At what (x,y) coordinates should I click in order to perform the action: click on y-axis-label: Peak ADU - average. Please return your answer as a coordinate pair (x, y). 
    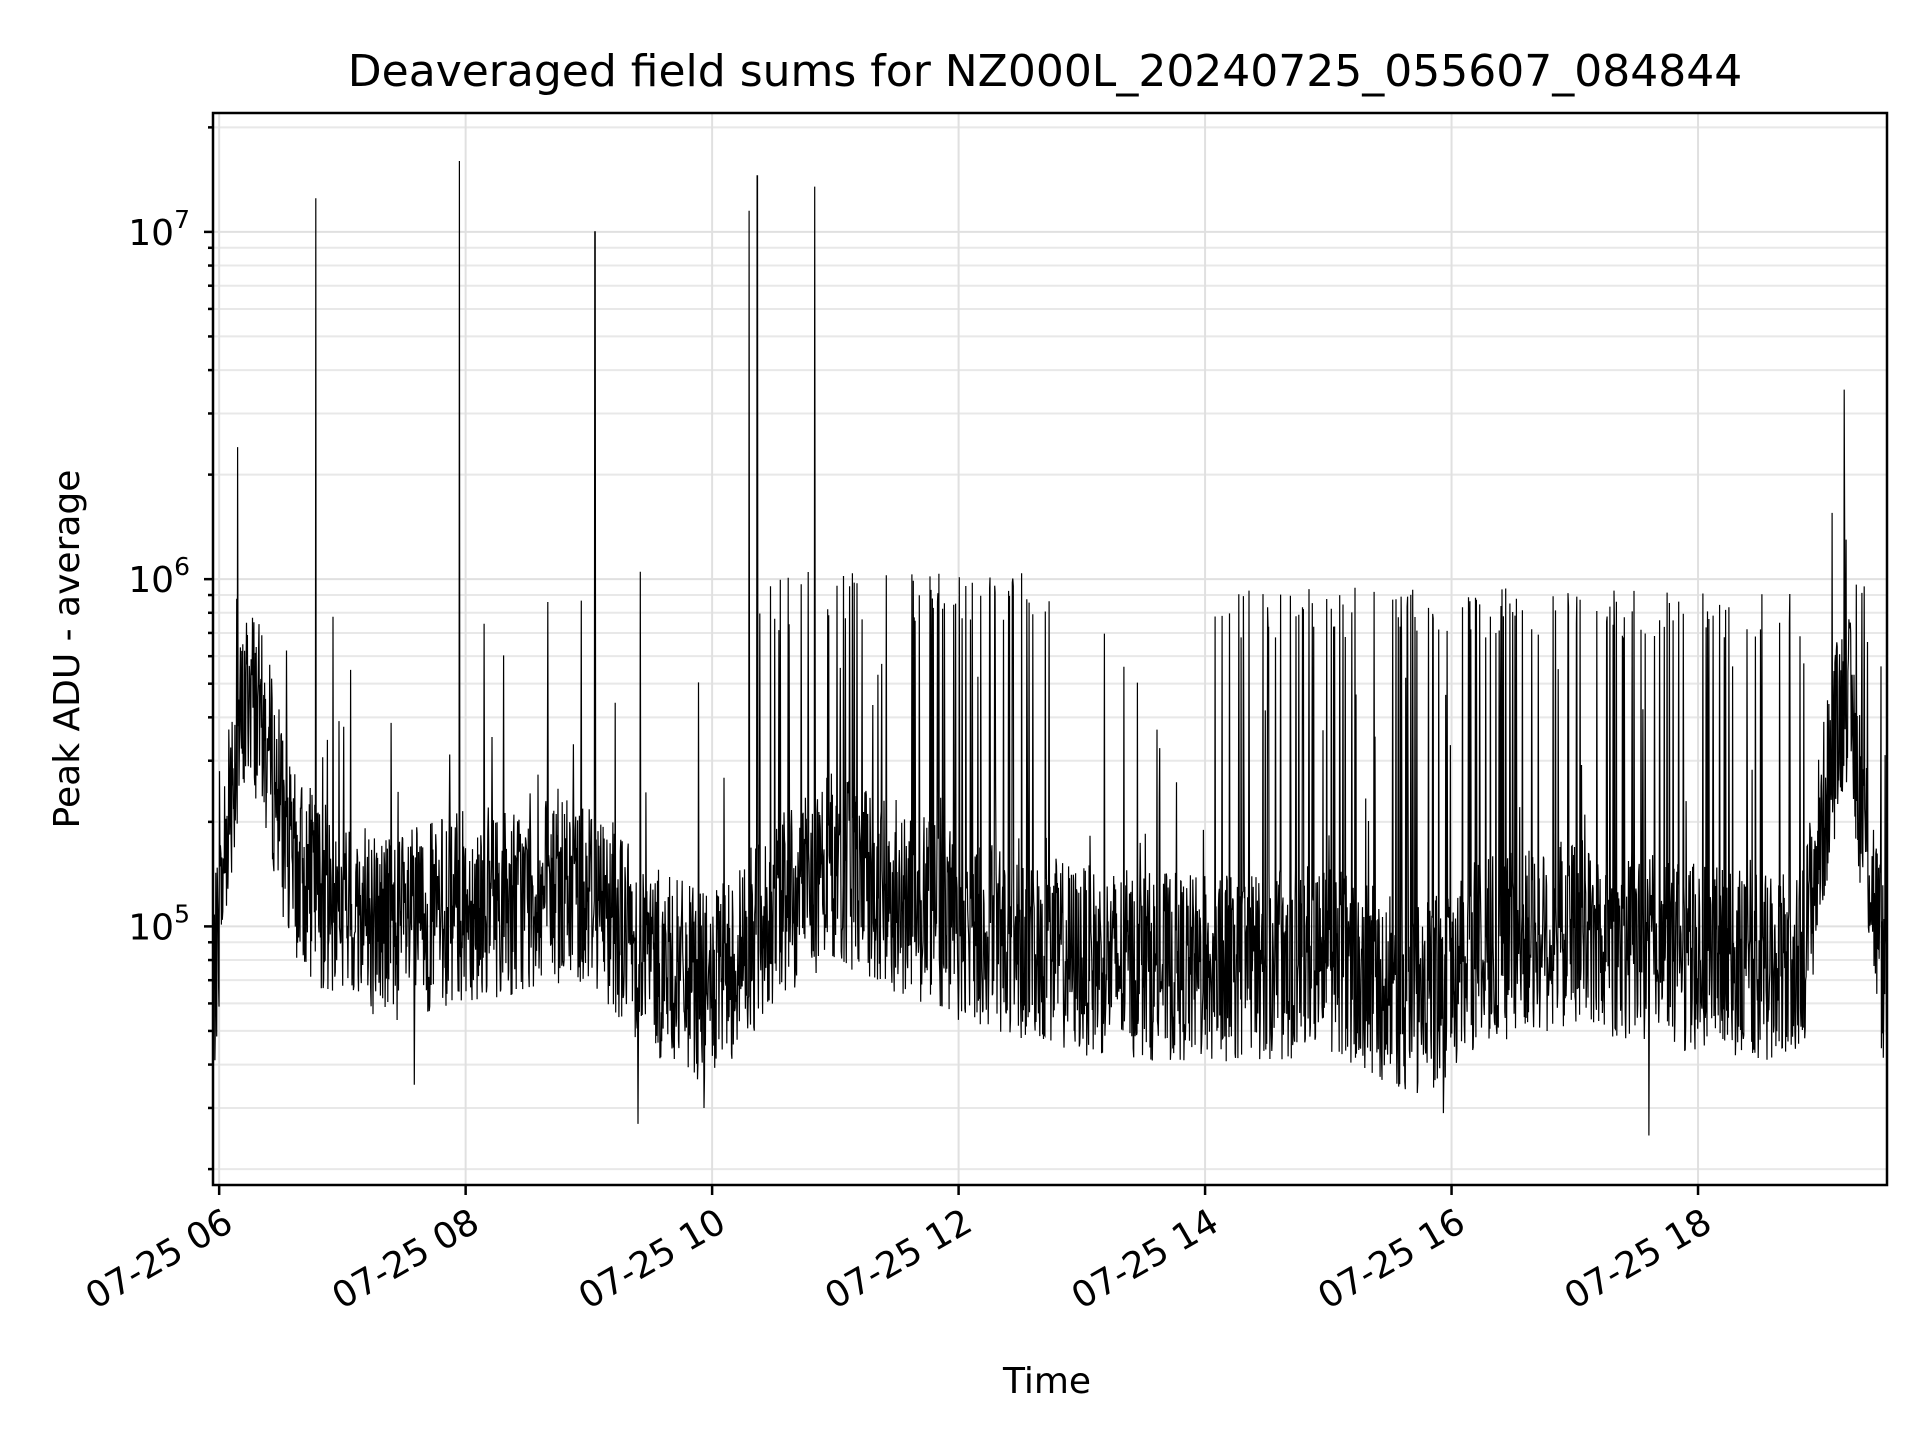
    Looking at the image, I should click on (67, 649).